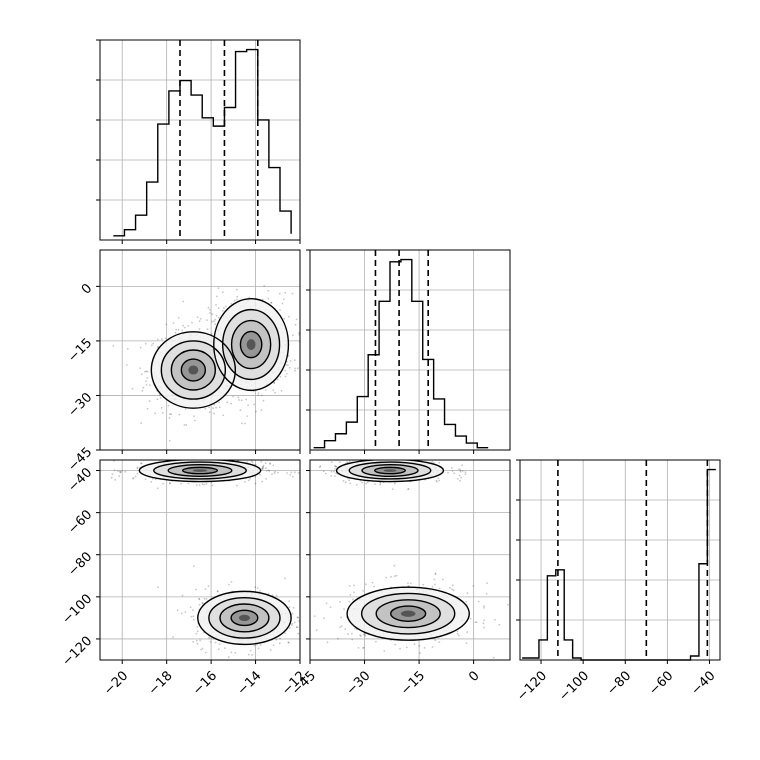  I want to click on histogram-panel-p1, so click(198, 141).